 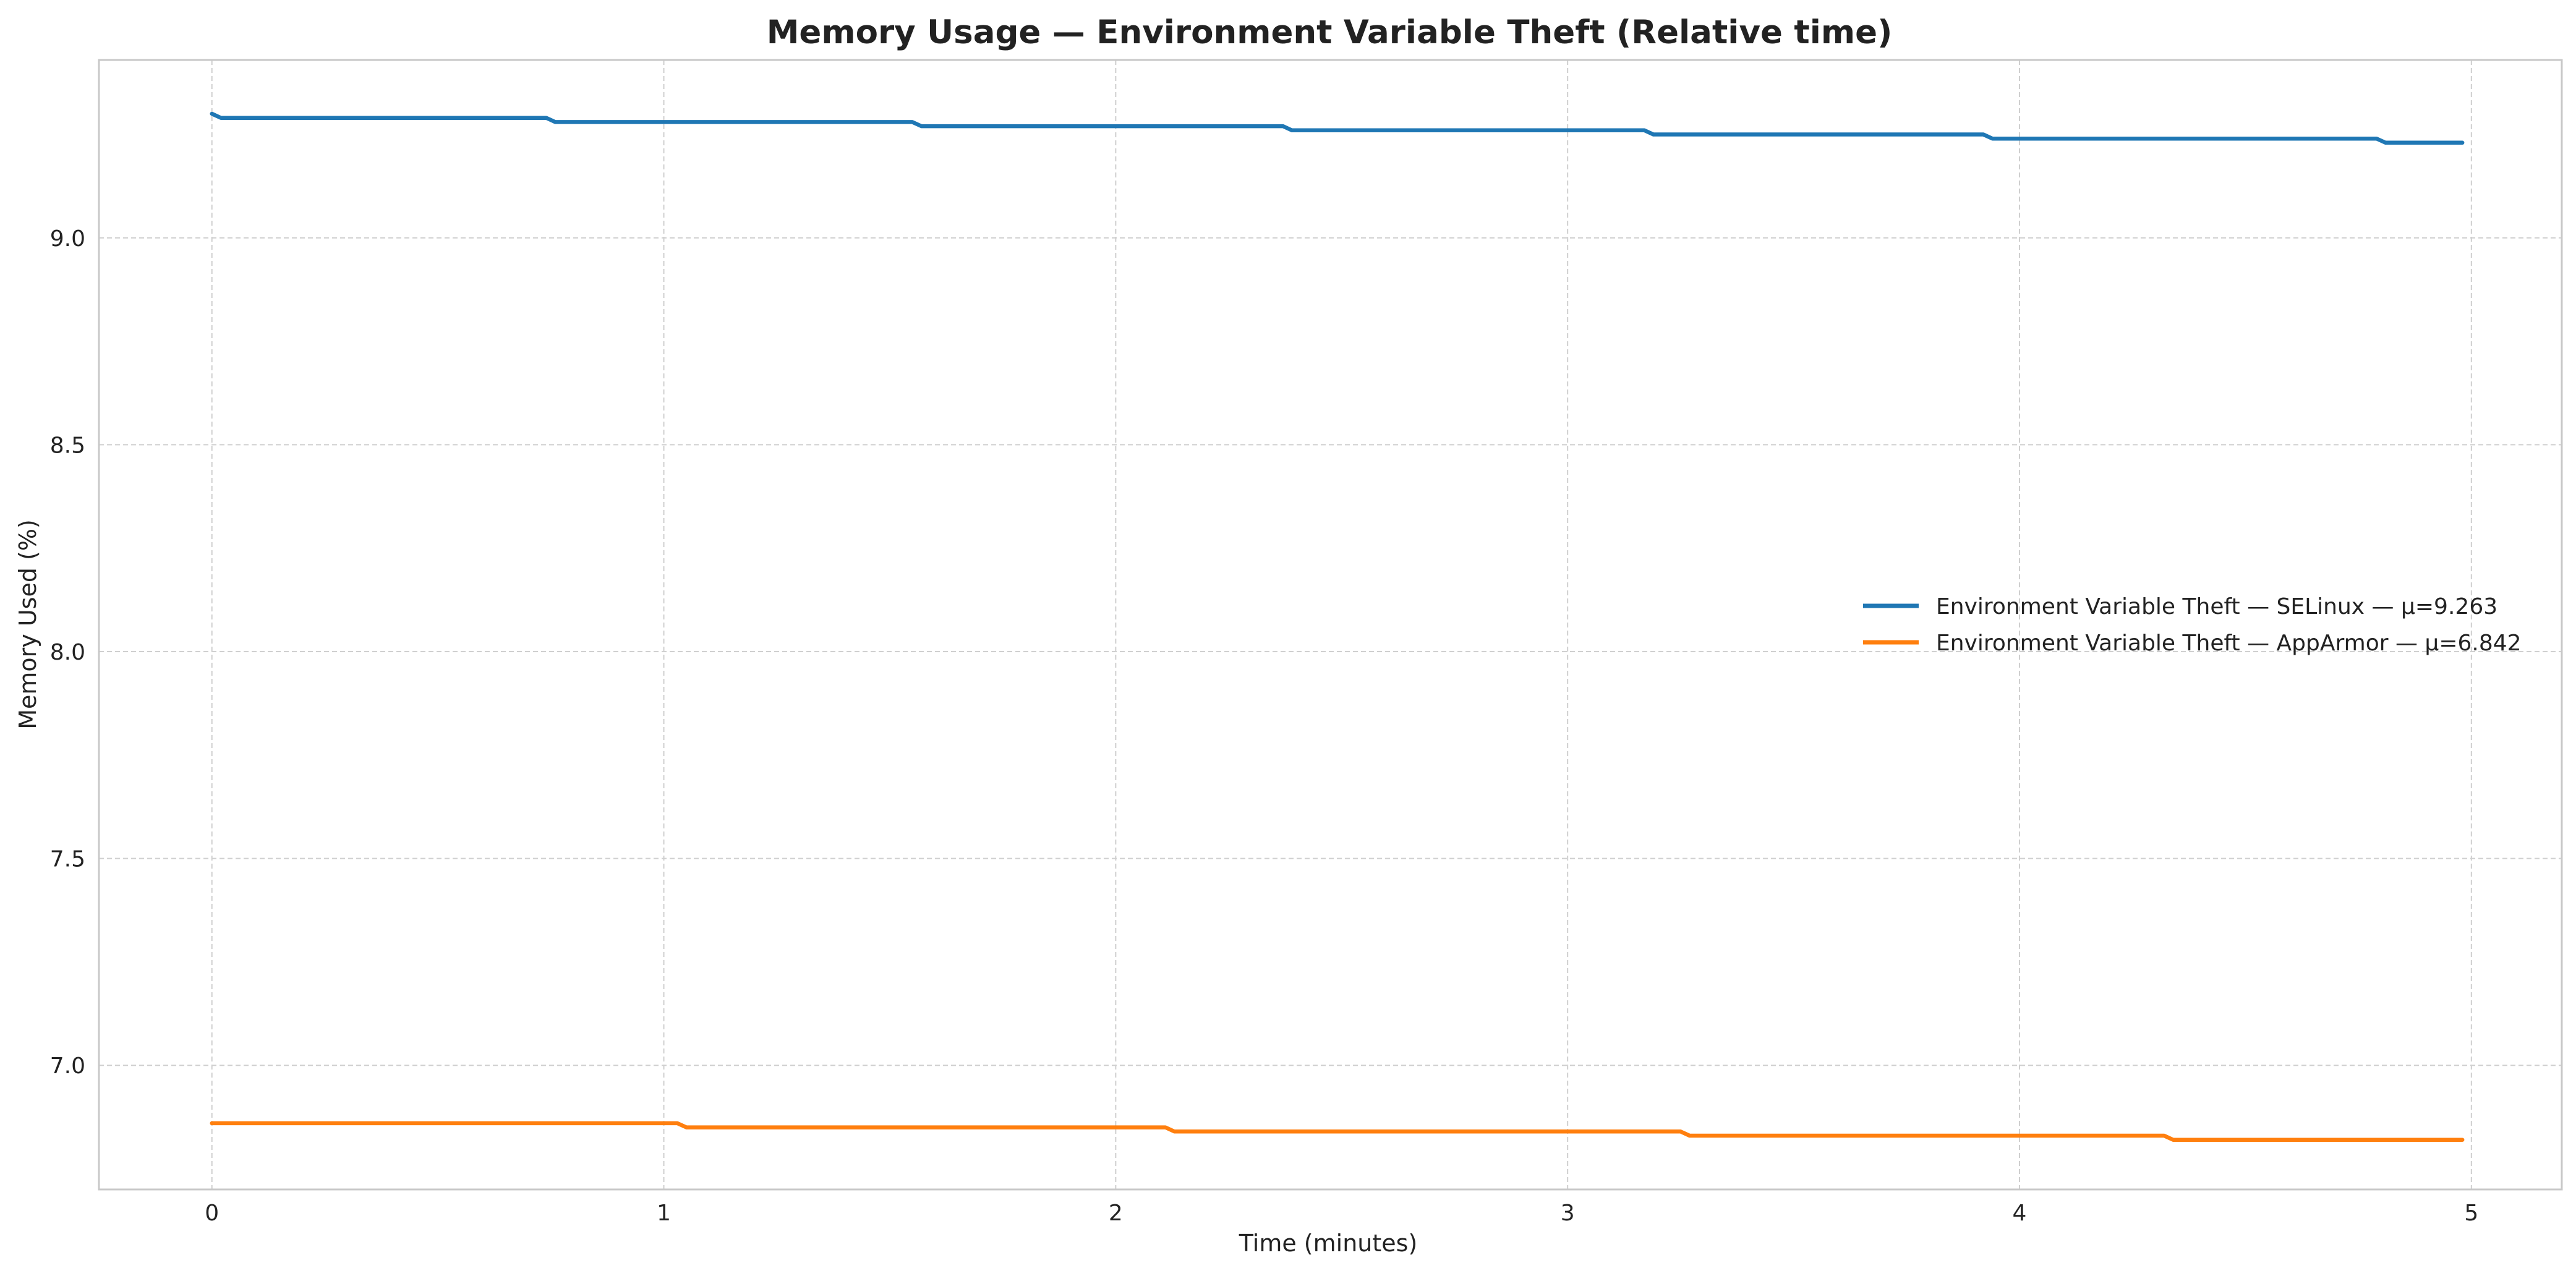 What do you see at coordinates (67, 239) in the screenshot?
I see `y-tick-label: 9.0` at bounding box center [67, 239].